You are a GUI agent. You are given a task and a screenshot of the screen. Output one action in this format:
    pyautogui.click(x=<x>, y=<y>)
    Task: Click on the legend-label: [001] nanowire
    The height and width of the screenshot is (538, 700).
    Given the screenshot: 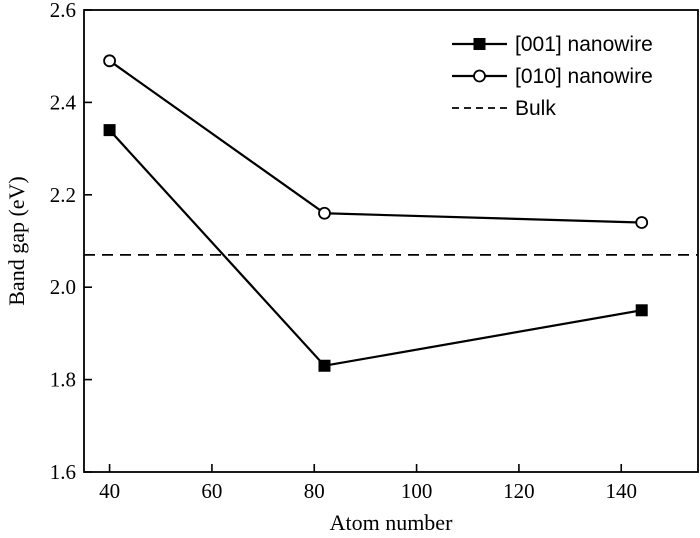 What is the action you would take?
    pyautogui.click(x=584, y=44)
    